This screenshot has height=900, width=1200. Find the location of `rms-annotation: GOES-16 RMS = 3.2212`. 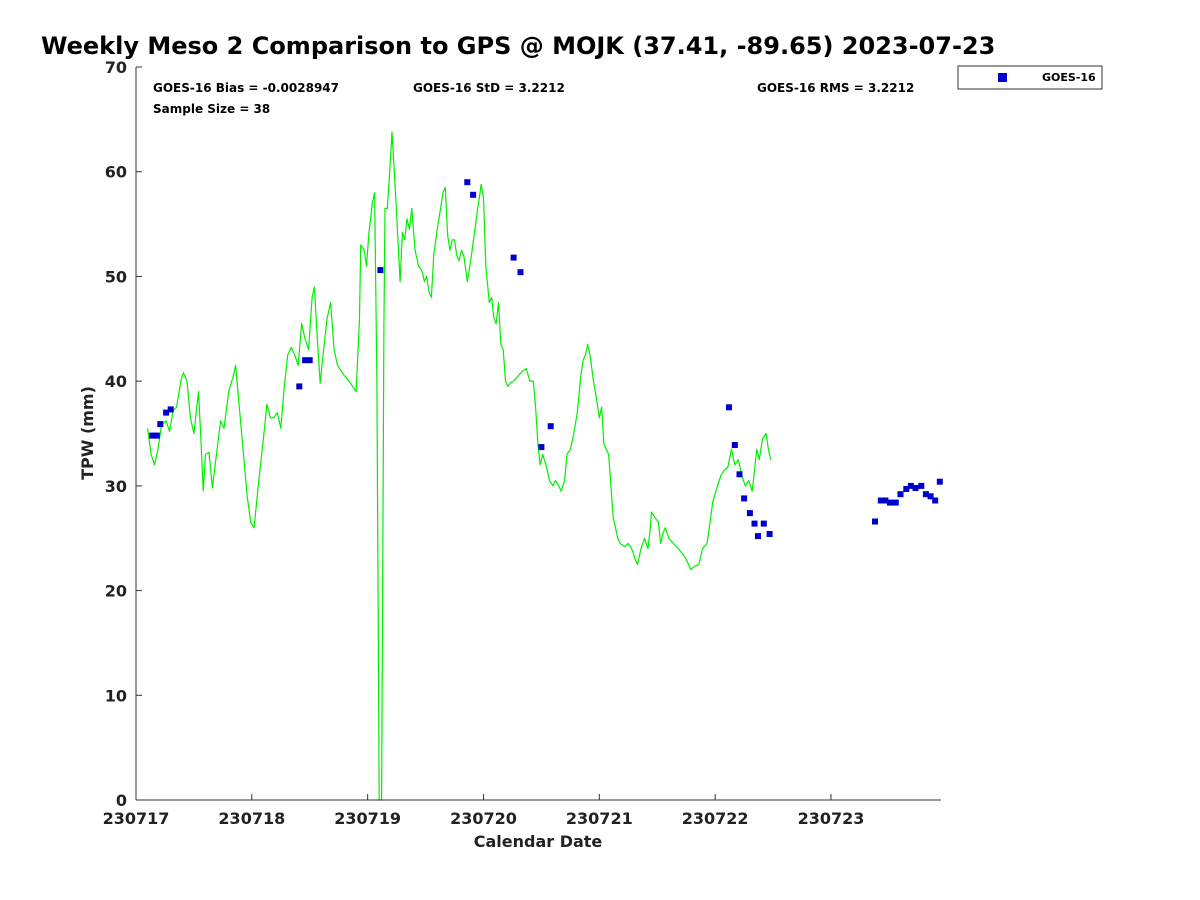

rms-annotation: GOES-16 RMS = 3.2212 is located at coordinates (835, 88).